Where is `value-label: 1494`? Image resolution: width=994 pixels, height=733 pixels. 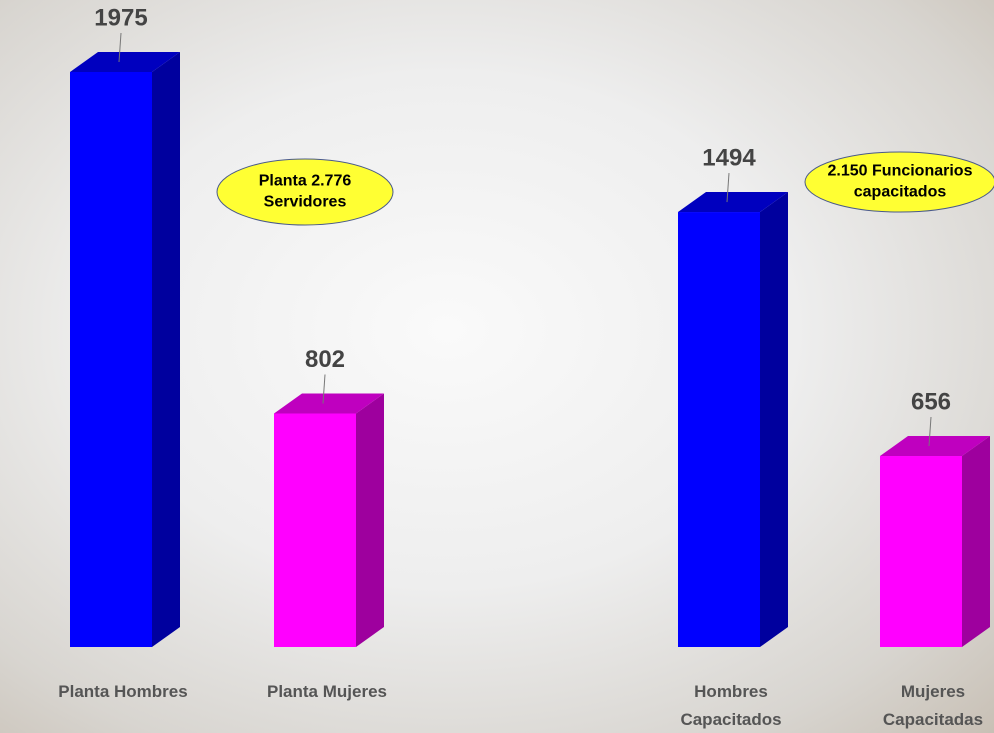 value-label: 1494 is located at coordinates (729, 157).